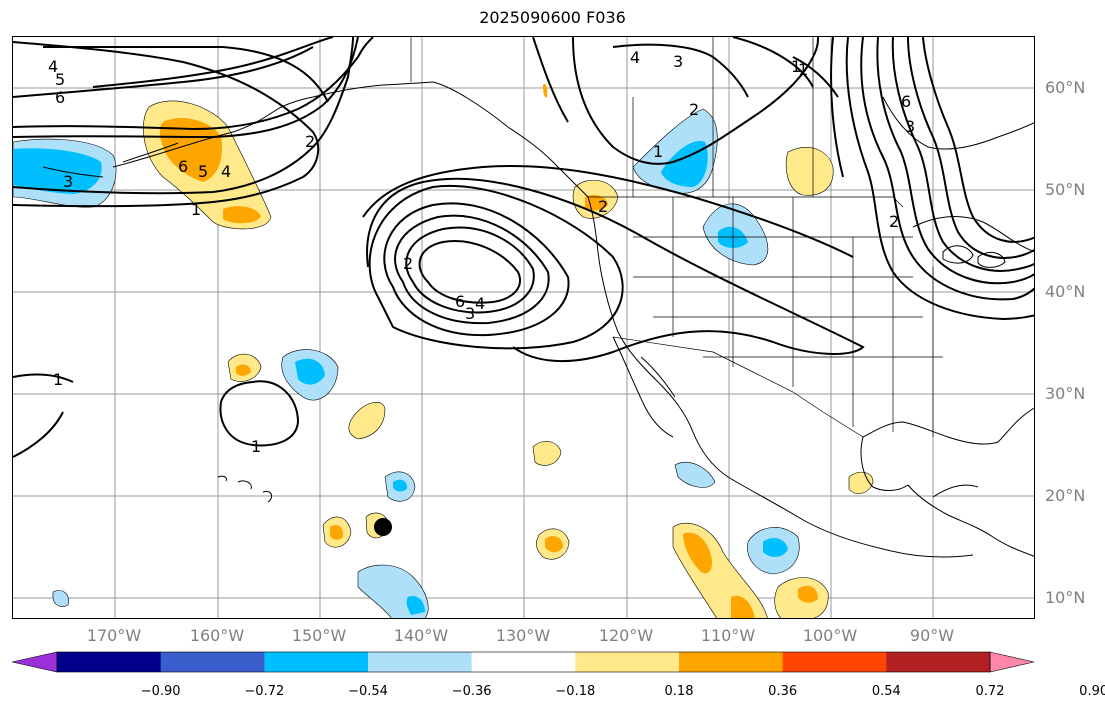 This screenshot has height=712, width=1105. What do you see at coordinates (114, 635) in the screenshot?
I see `lon-label: 170°W` at bounding box center [114, 635].